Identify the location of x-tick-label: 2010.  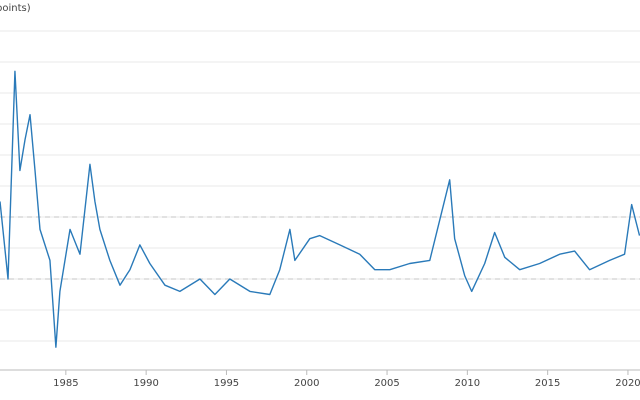
(467, 383).